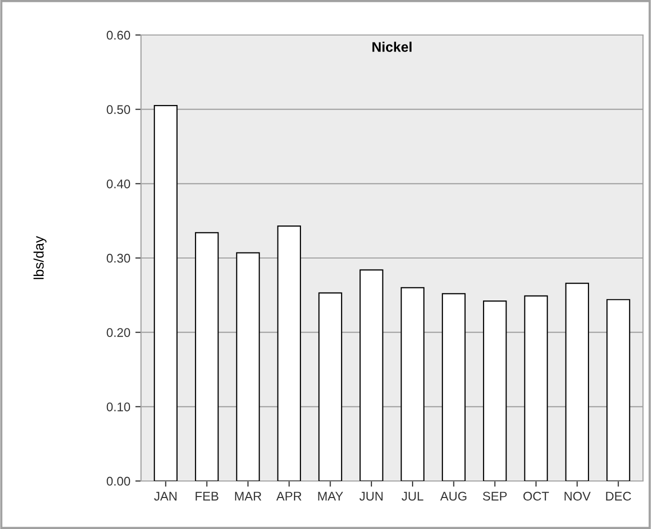  I want to click on y-tick-label: 0.50, so click(118, 109).